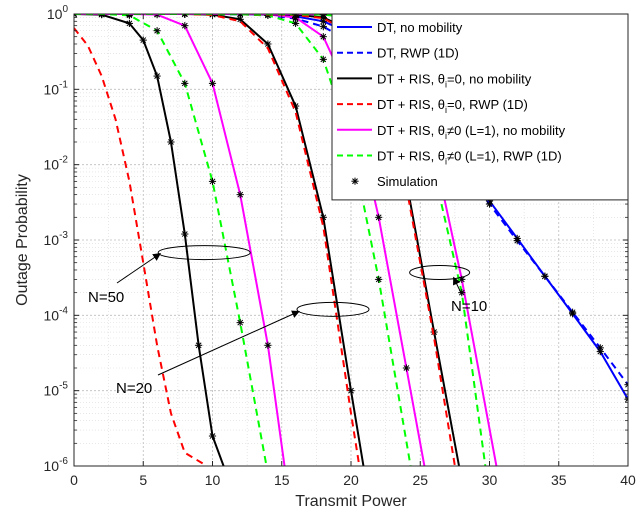 The image size is (637, 514). Describe the element at coordinates (351, 480) in the screenshot. I see `x-tick-label: 20` at that location.